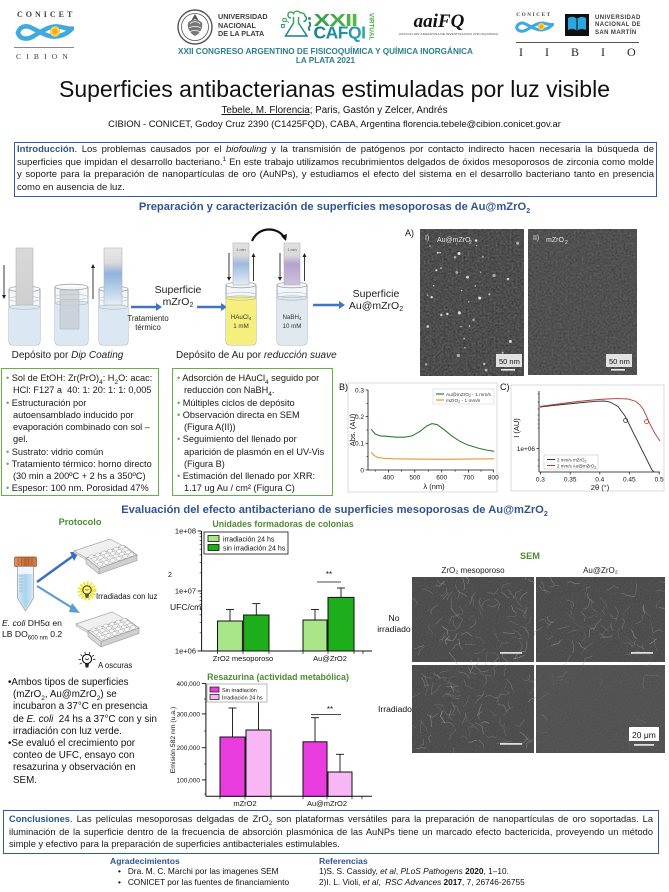  I want to click on svg-text: 1e+08, so click(185, 531).